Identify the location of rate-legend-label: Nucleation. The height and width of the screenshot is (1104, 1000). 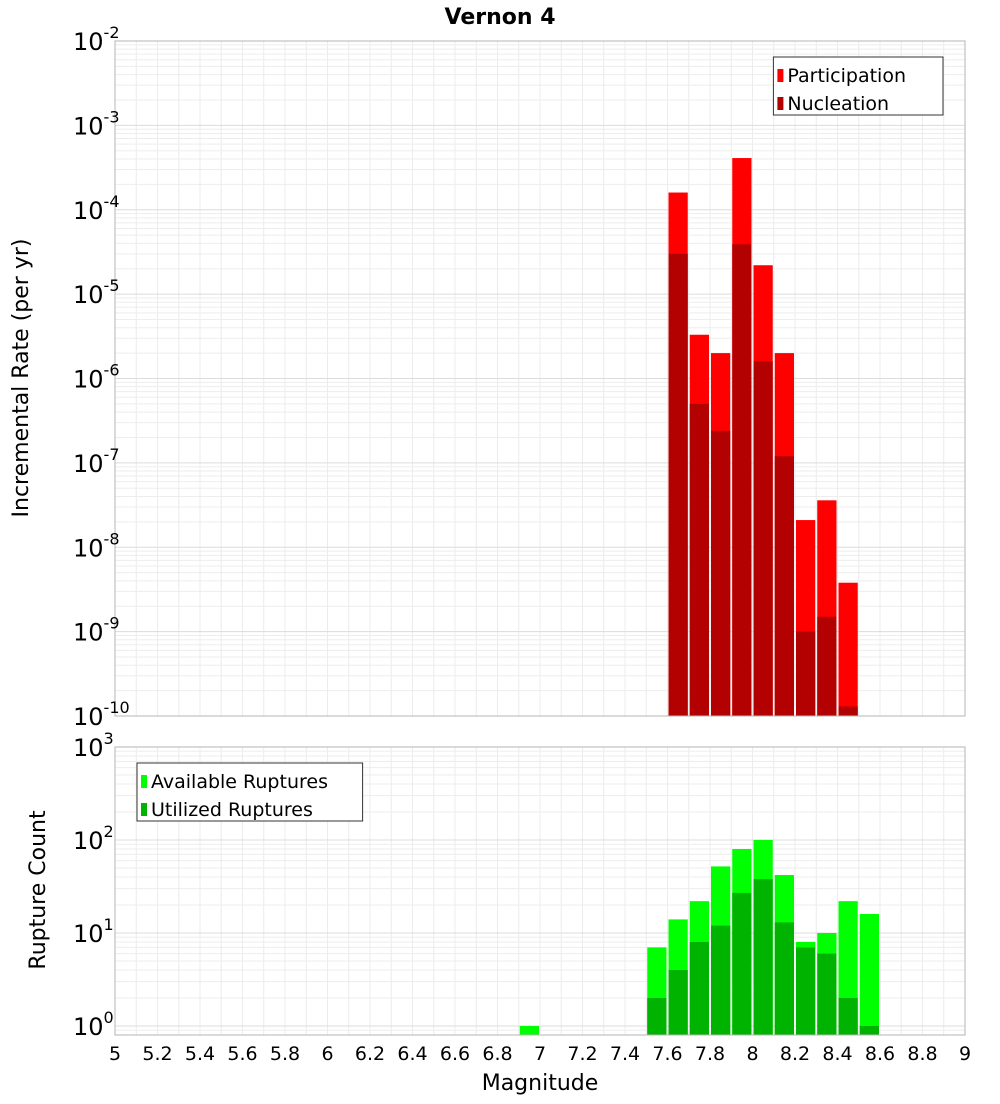
(838, 104).